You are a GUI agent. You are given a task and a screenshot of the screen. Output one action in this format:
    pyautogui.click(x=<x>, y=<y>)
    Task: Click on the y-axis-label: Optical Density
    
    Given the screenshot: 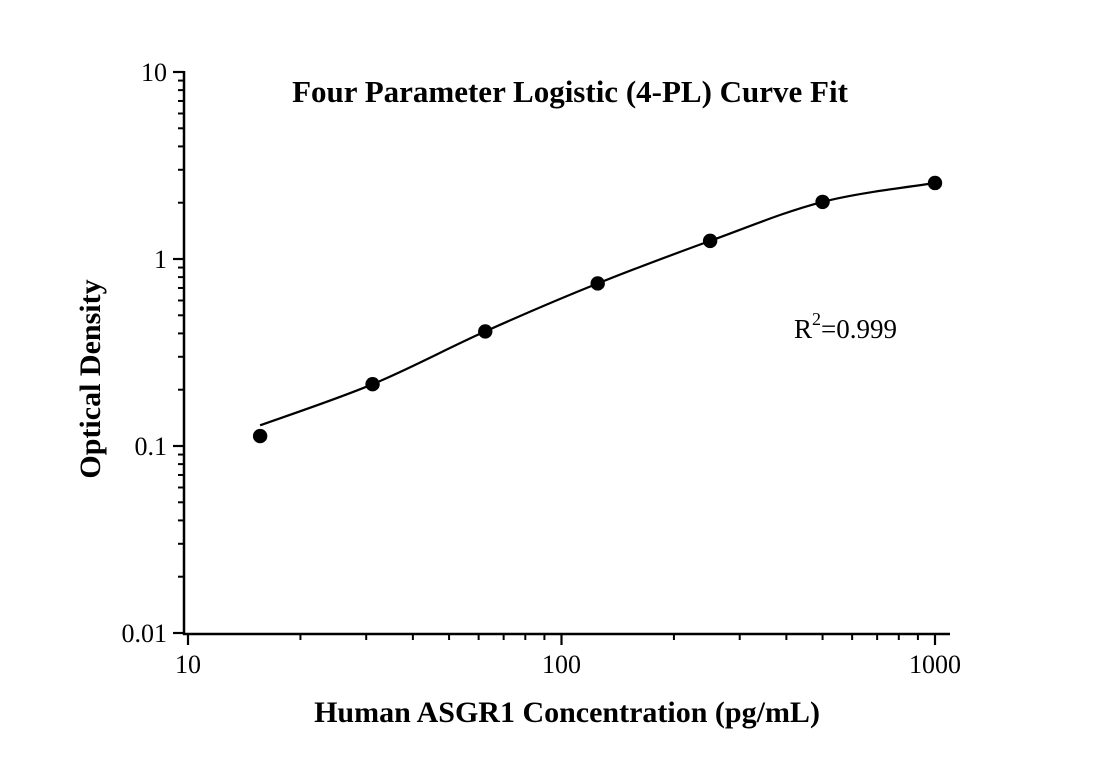 What is the action you would take?
    pyautogui.click(x=90, y=378)
    